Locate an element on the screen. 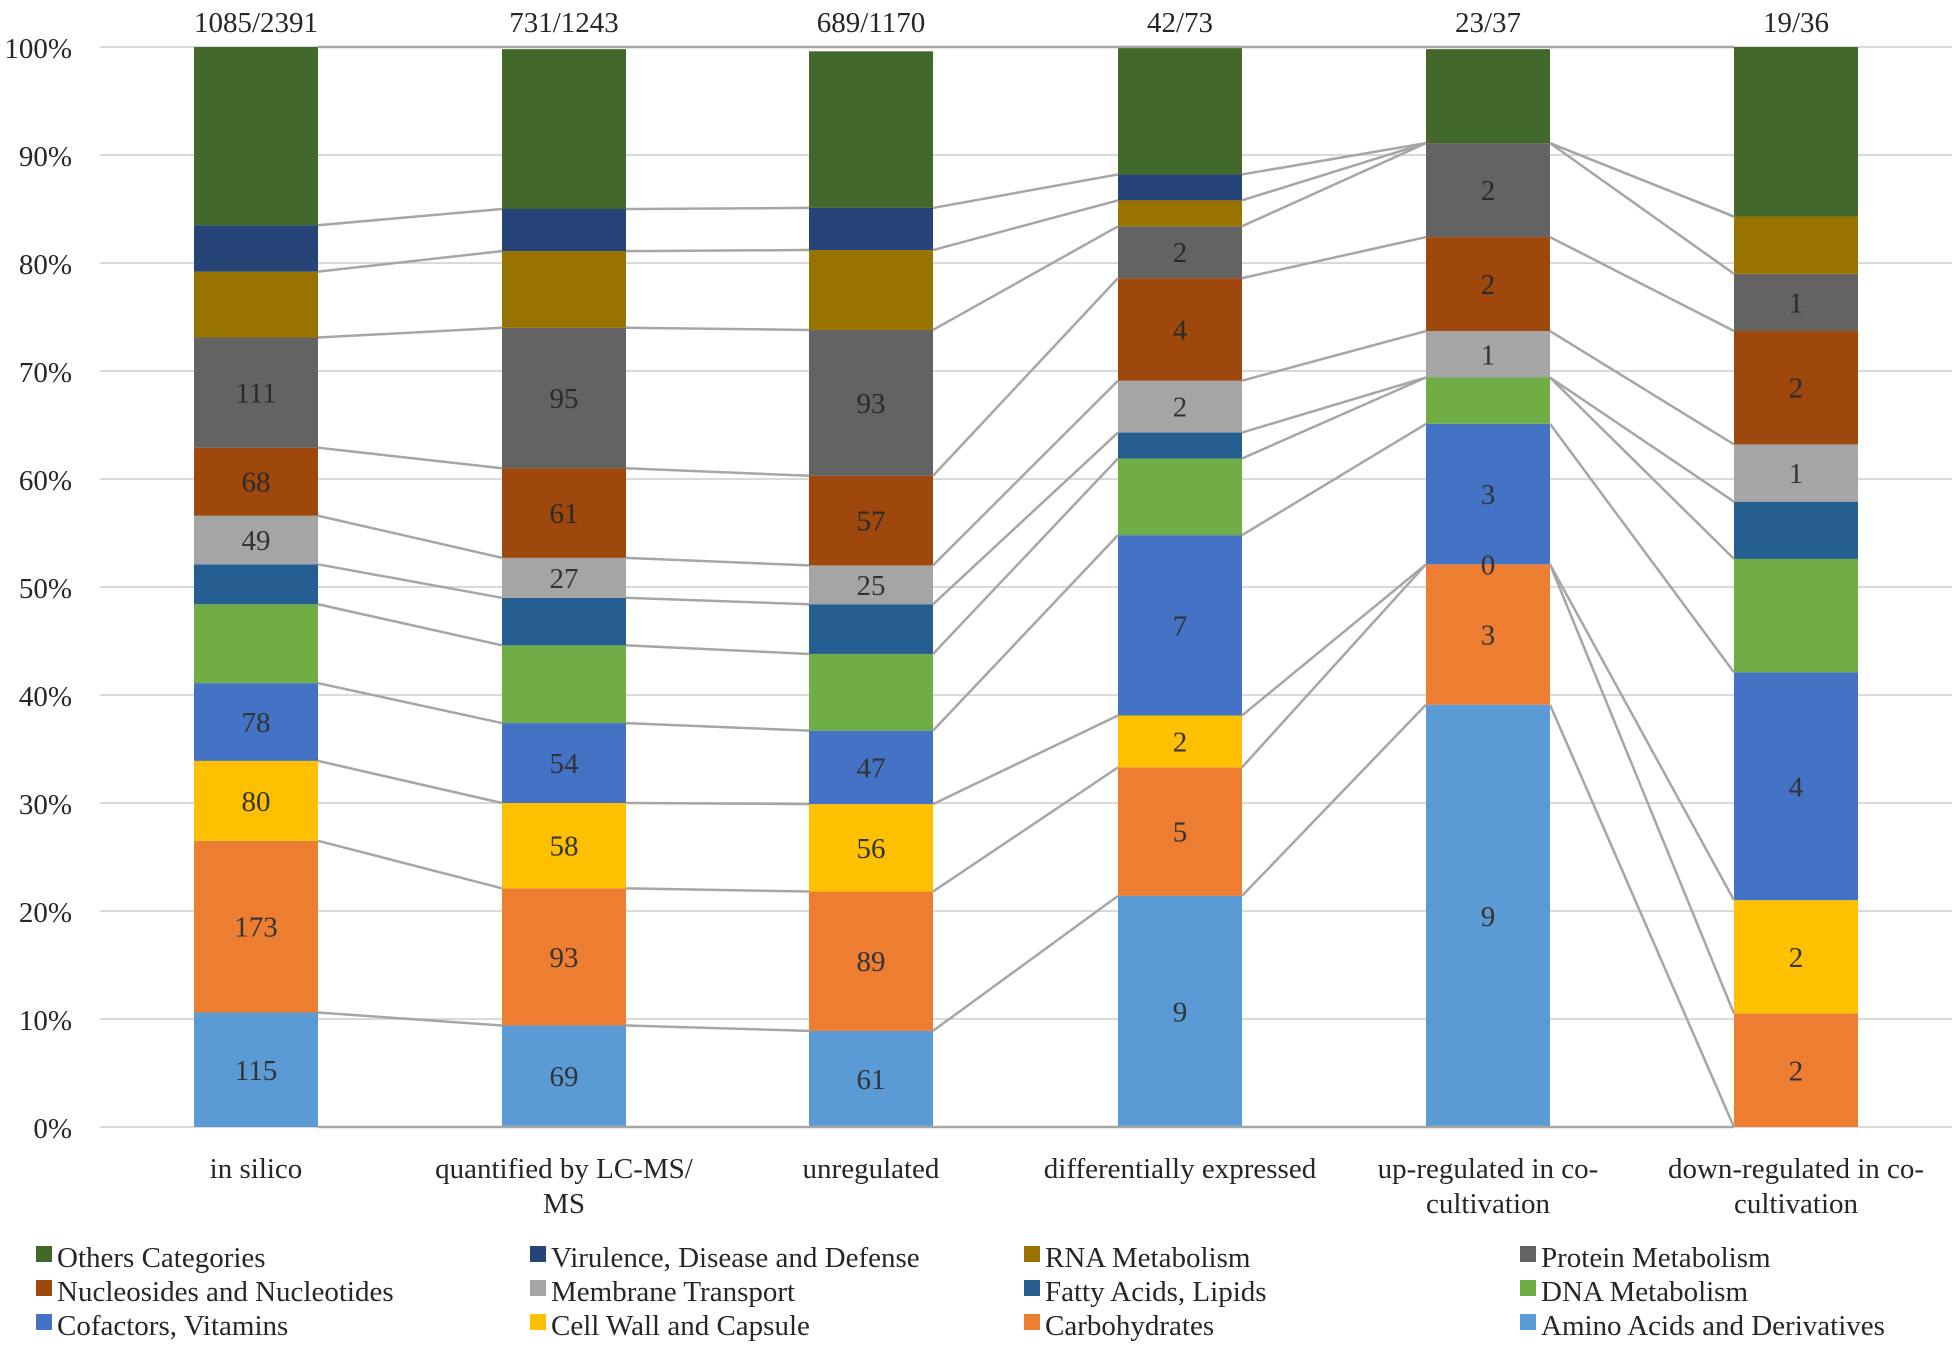  legend-label: Cell Wall and Capsule is located at coordinates (680, 1326).